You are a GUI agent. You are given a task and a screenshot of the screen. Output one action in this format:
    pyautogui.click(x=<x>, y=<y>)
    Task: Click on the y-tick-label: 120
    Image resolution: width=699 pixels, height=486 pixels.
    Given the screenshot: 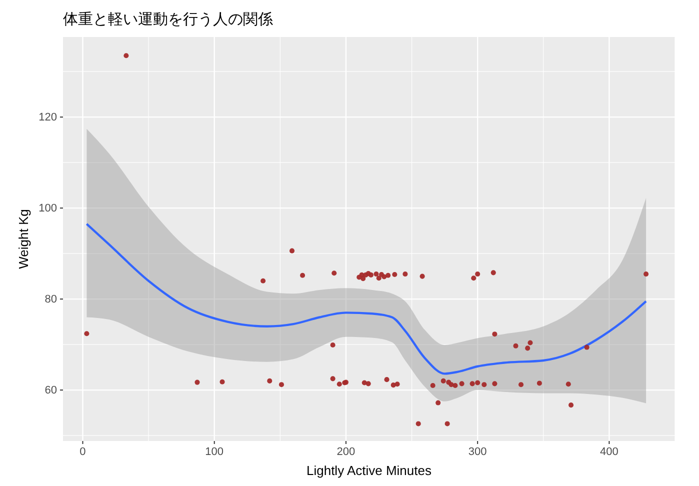 What is the action you would take?
    pyautogui.click(x=47, y=118)
    